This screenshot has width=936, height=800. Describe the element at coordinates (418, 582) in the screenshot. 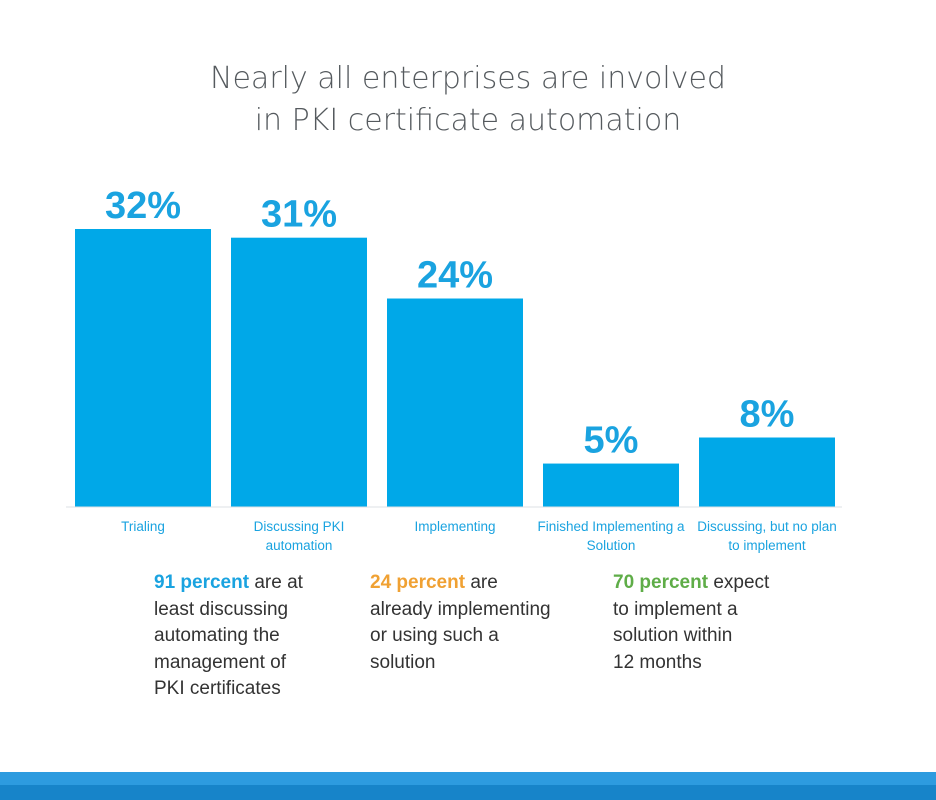

I see `note-highlight: 24 percent` at that location.